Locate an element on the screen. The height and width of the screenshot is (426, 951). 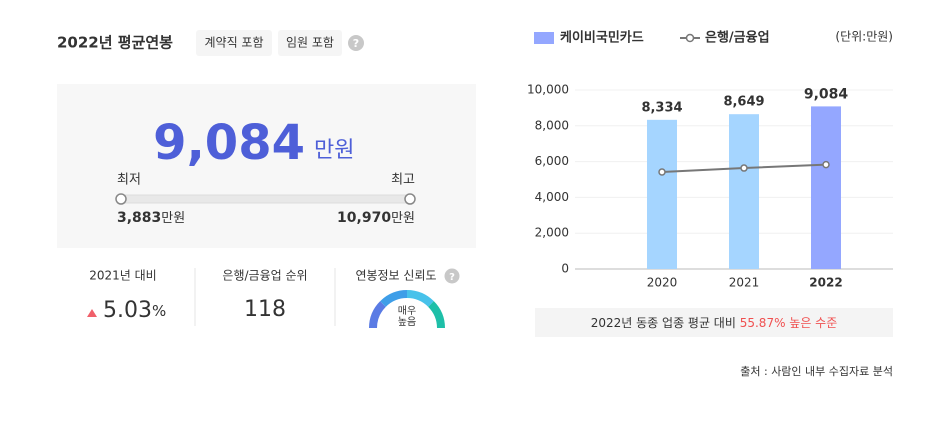
max-text: 10,970만원 is located at coordinates (376, 218).